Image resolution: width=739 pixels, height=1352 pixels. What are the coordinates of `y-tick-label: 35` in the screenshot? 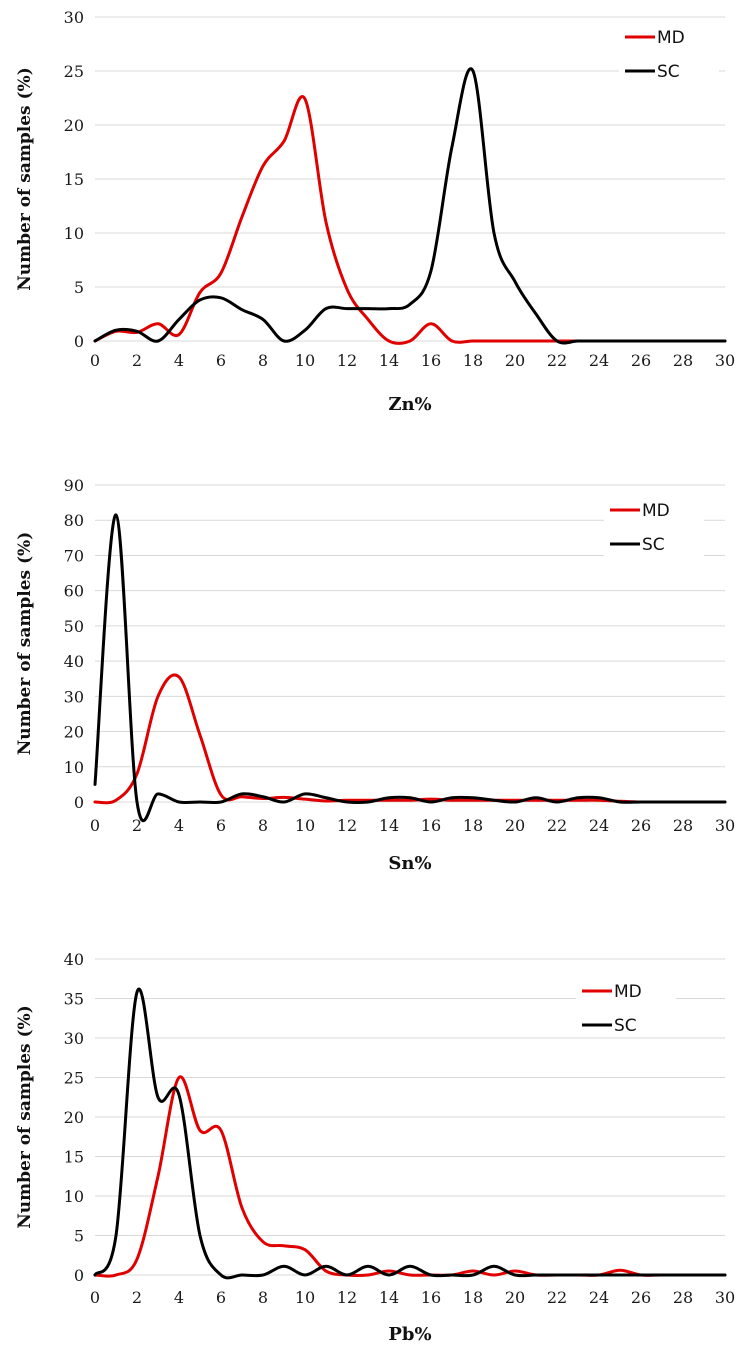 It's located at (74, 999).